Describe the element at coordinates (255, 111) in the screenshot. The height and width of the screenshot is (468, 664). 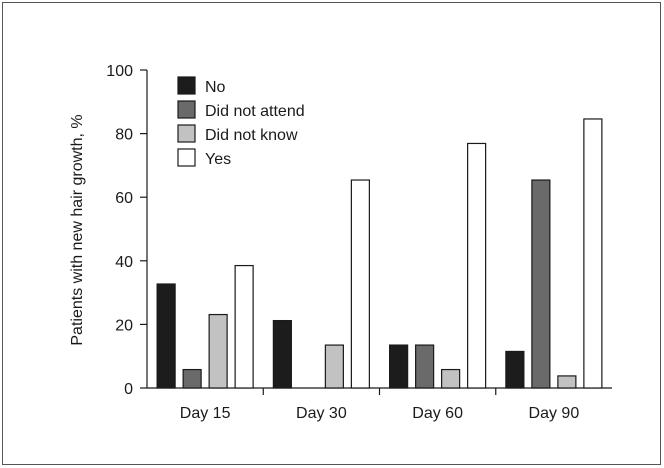
I see `legend-label: Did not attend` at that location.